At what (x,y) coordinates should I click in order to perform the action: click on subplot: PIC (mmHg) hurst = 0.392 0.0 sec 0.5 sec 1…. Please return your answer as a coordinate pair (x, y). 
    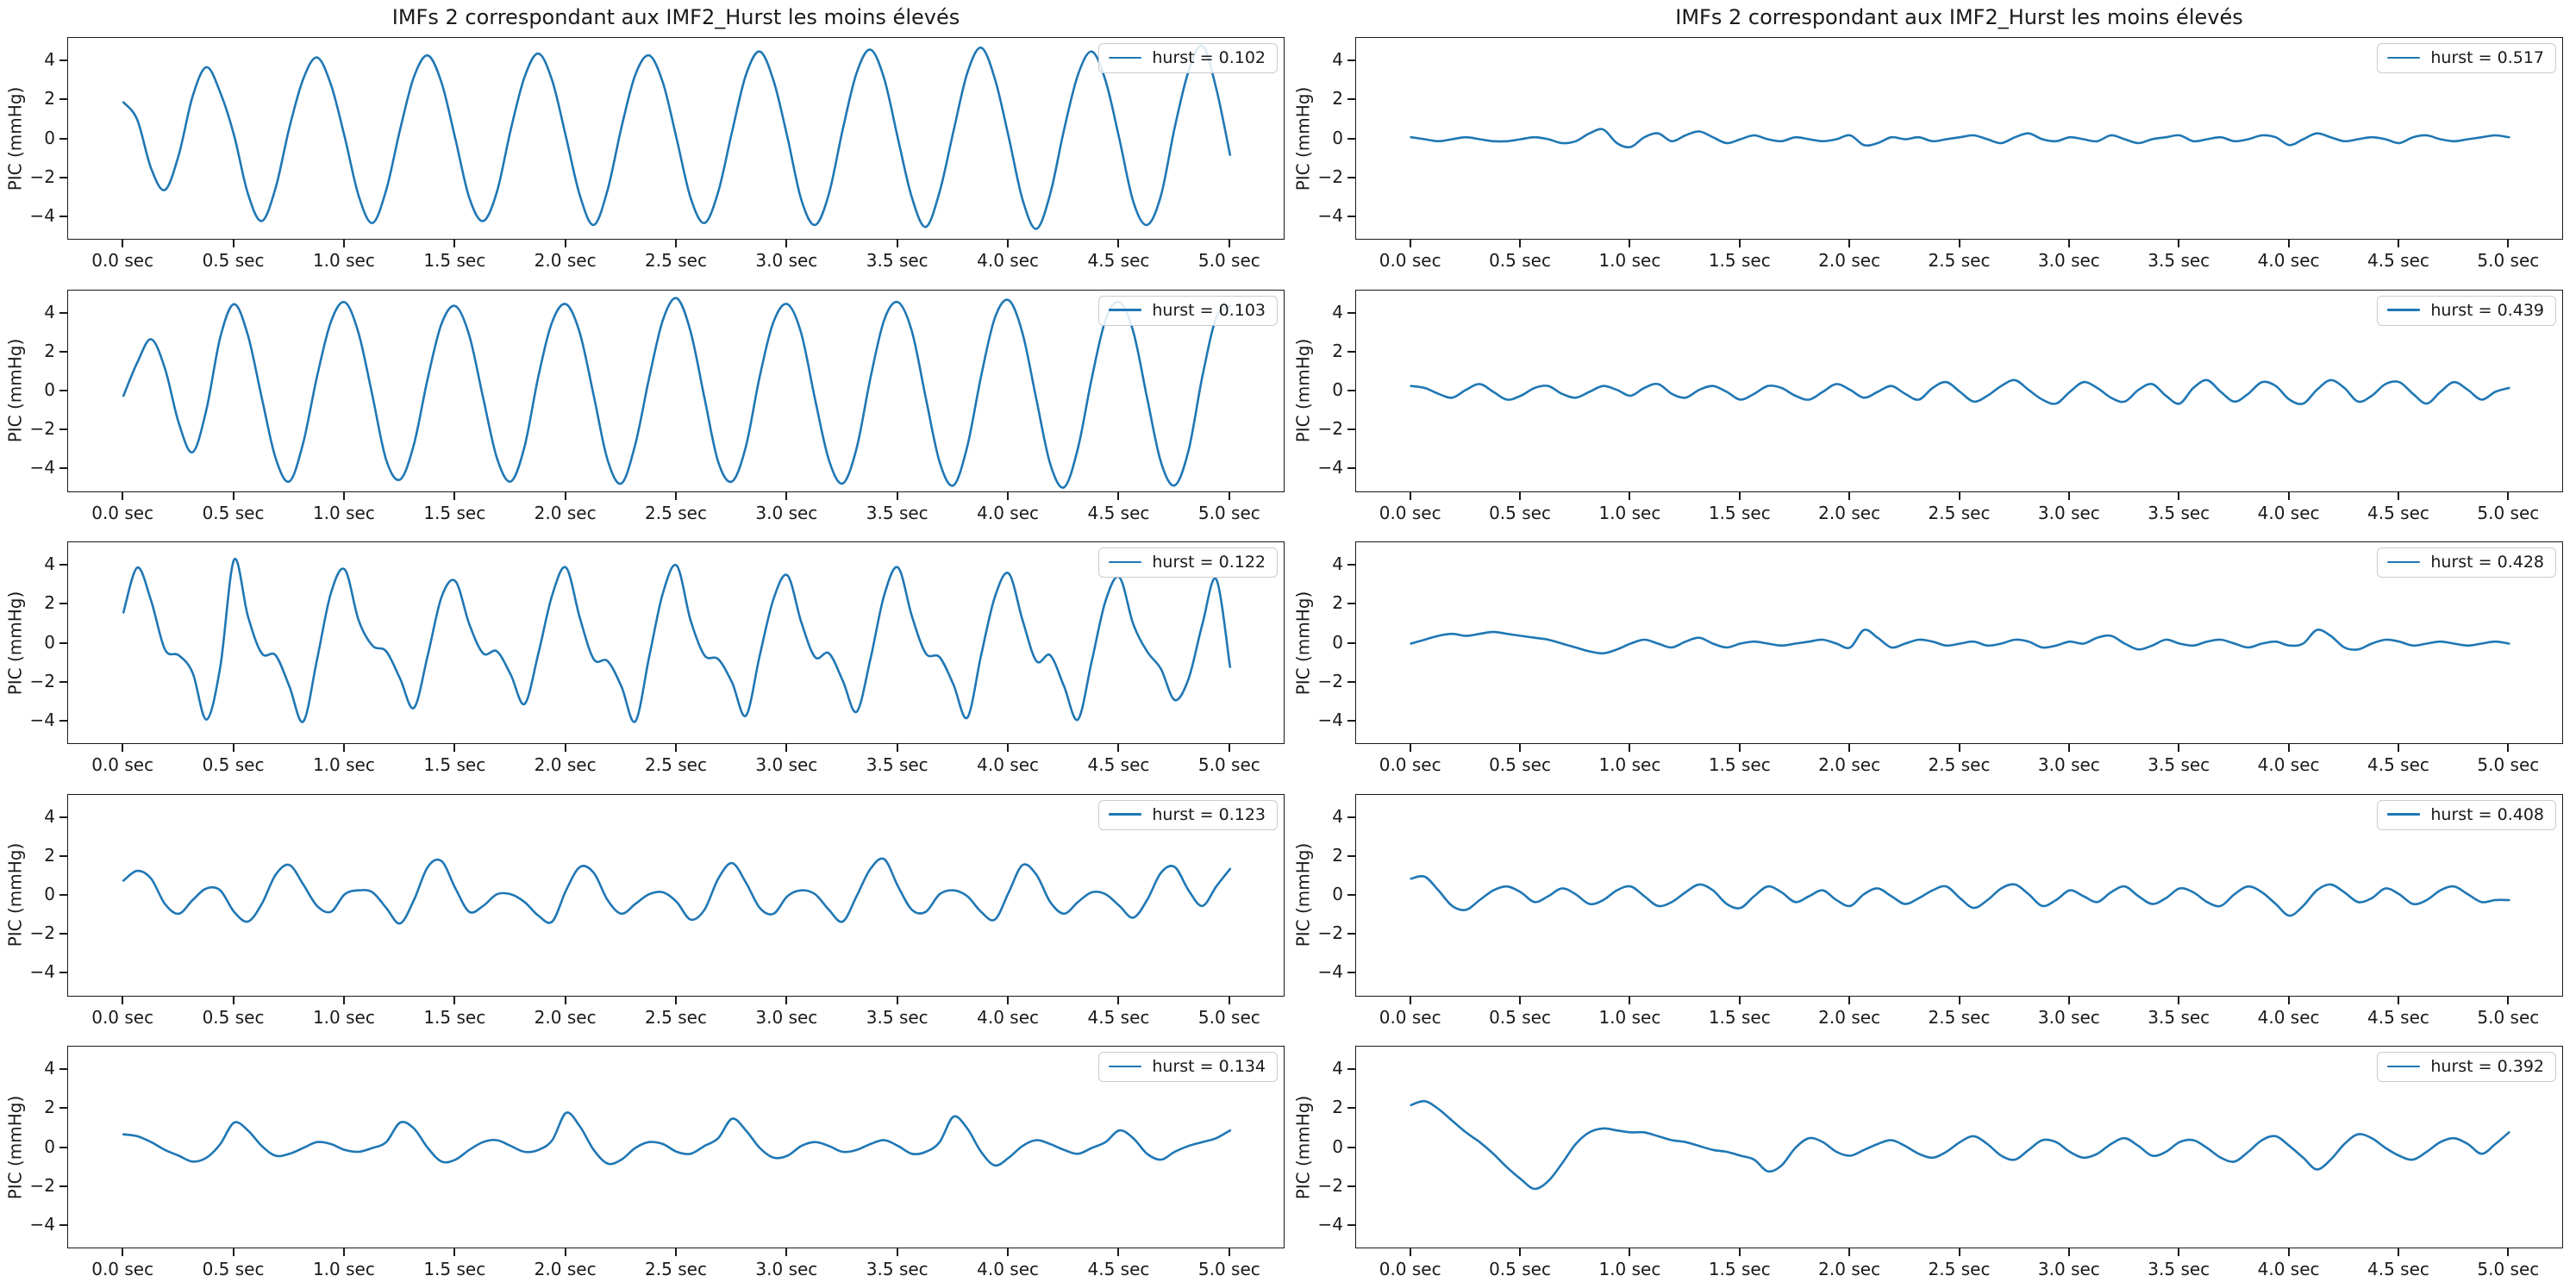
    Looking at the image, I should click on (1927, 1162).